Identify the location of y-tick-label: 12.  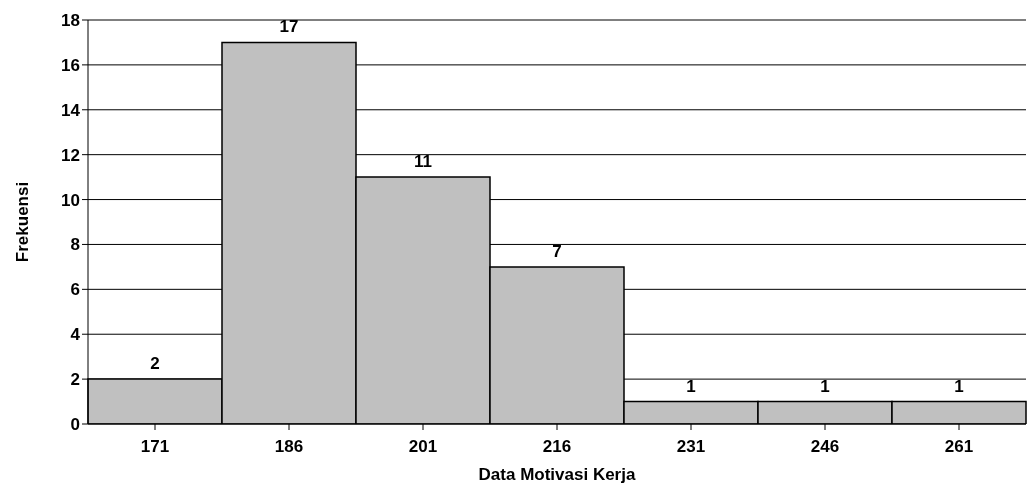
(70, 155).